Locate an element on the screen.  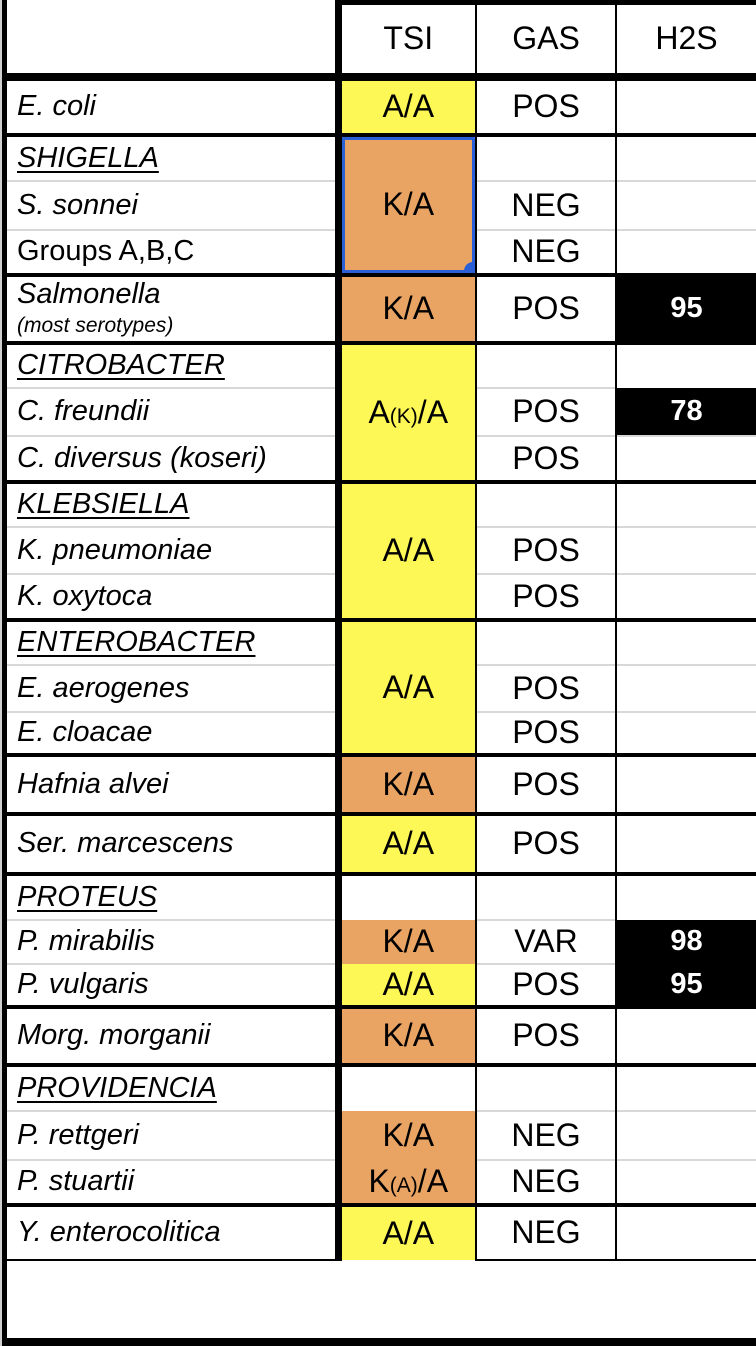
organism-name-cell: S. sonnei is located at coordinates (174, 204).